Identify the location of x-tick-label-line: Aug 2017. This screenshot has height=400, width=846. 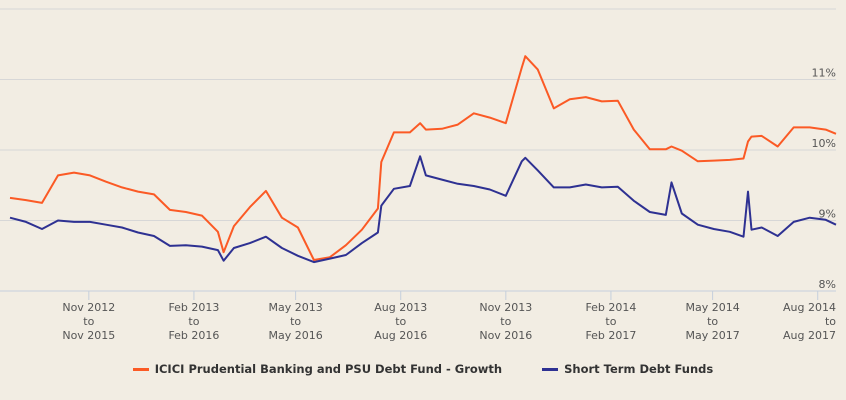
(809, 335).